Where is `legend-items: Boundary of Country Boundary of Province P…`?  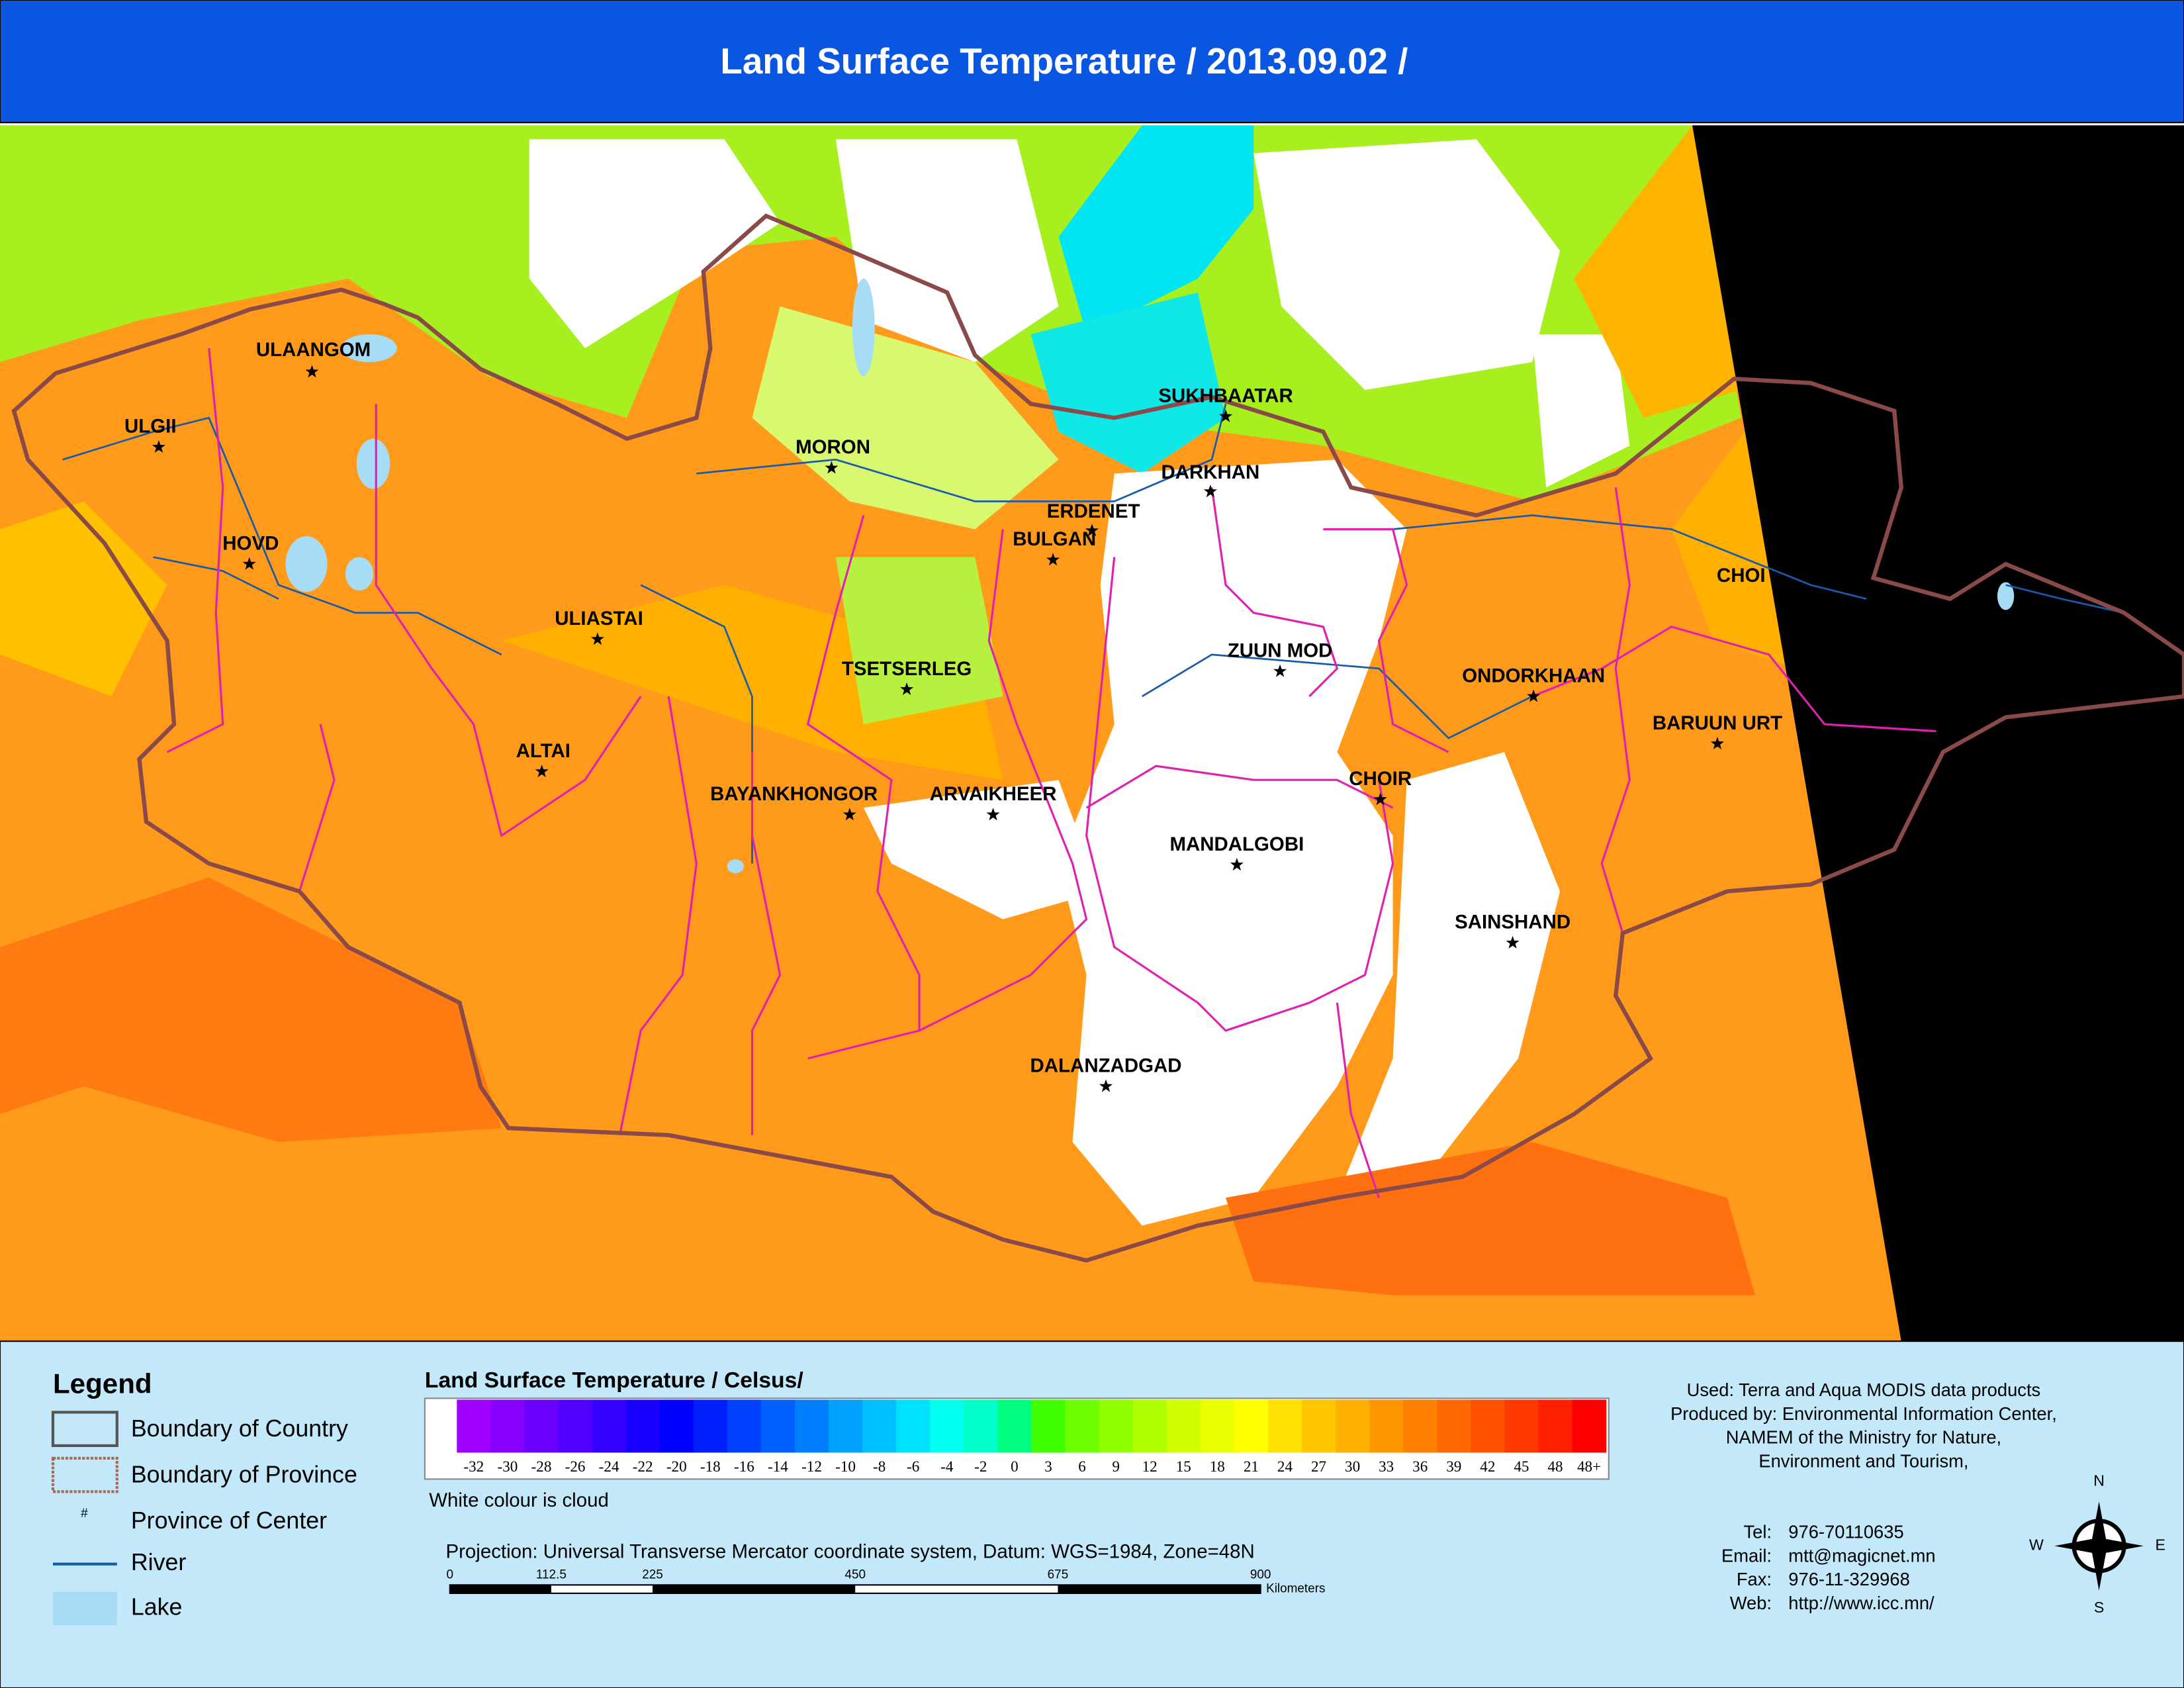
legend-items: Boundary of Country Boundary of Province P… is located at coordinates (244, 1517).